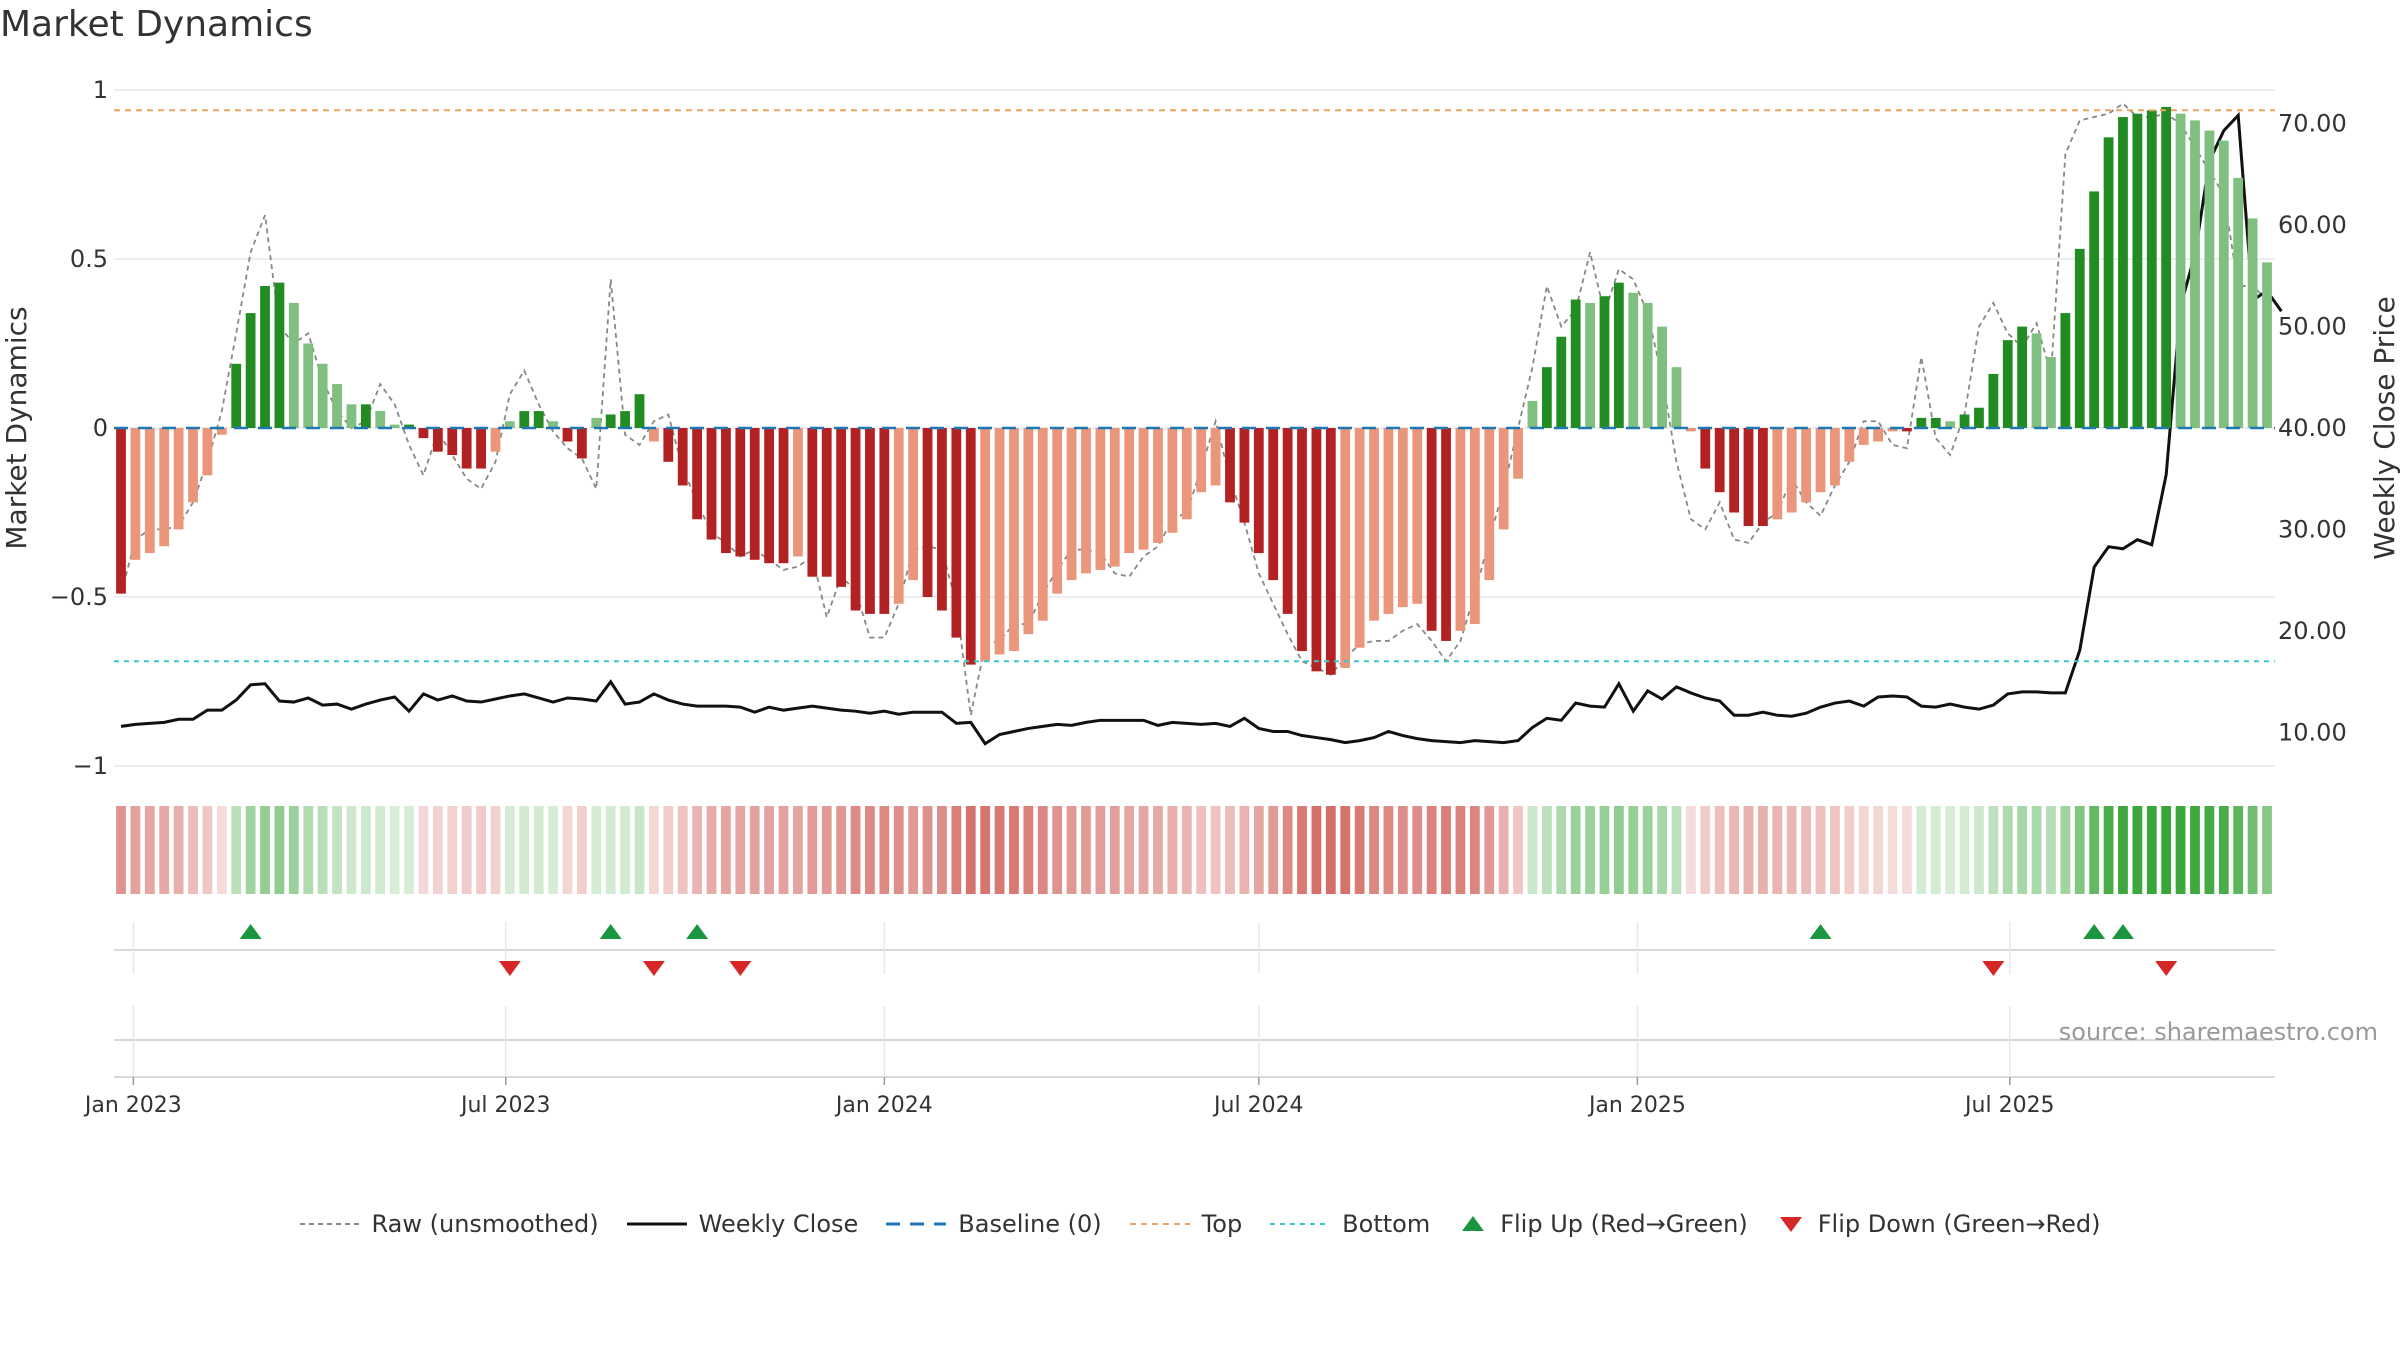 The width and height of the screenshot is (2400, 1350). I want to click on regime-color-strip, so click(1194, 850).